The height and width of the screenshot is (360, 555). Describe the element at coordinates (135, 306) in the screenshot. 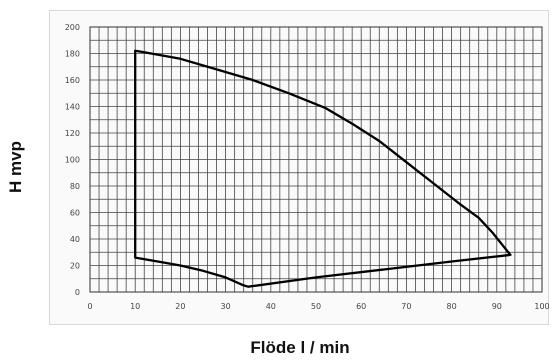

I see `x-tick-label: 10` at that location.